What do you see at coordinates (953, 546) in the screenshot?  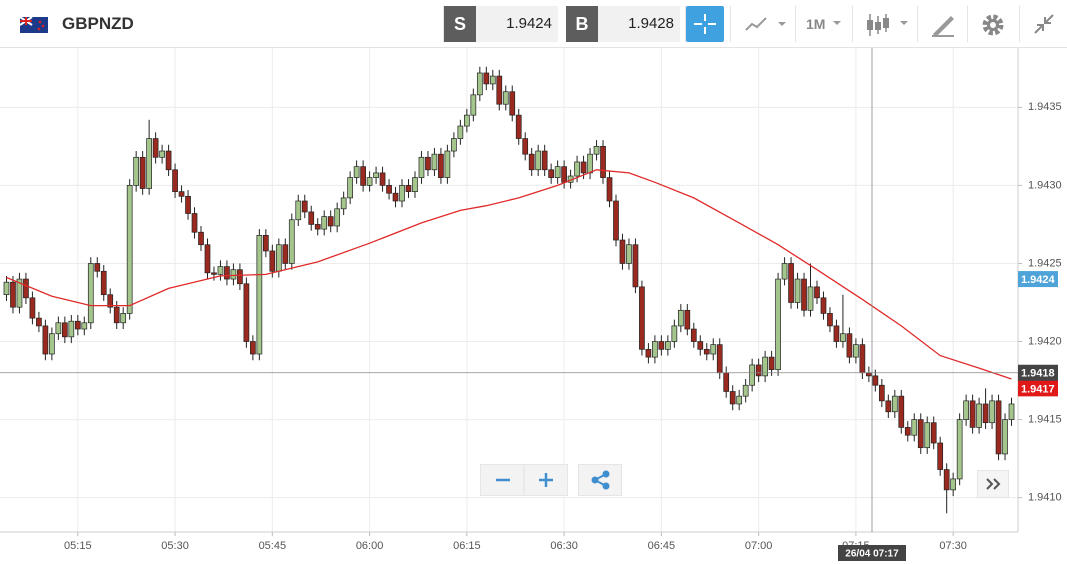 I see `x-tick-label: 07:30` at bounding box center [953, 546].